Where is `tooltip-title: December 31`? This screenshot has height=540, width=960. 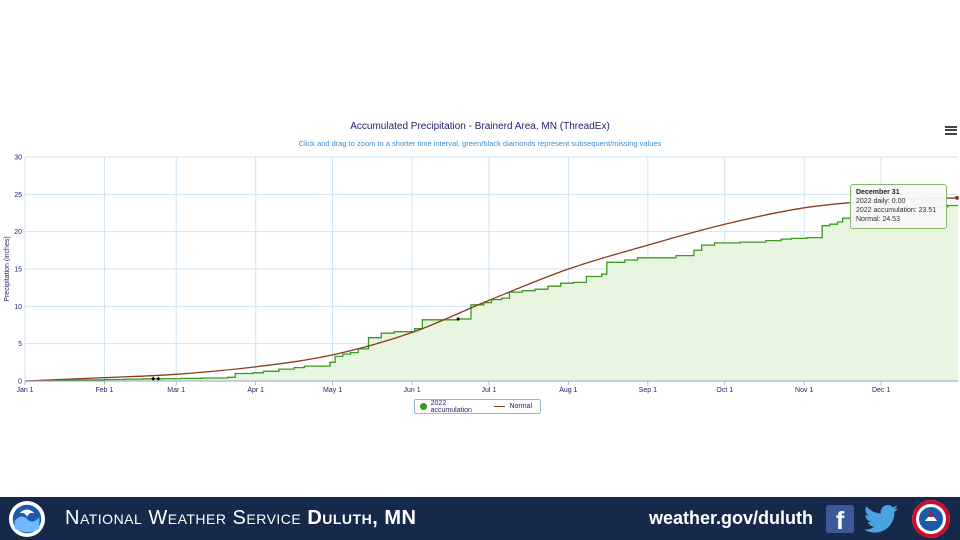
tooltip-title: December 31 is located at coordinates (878, 192).